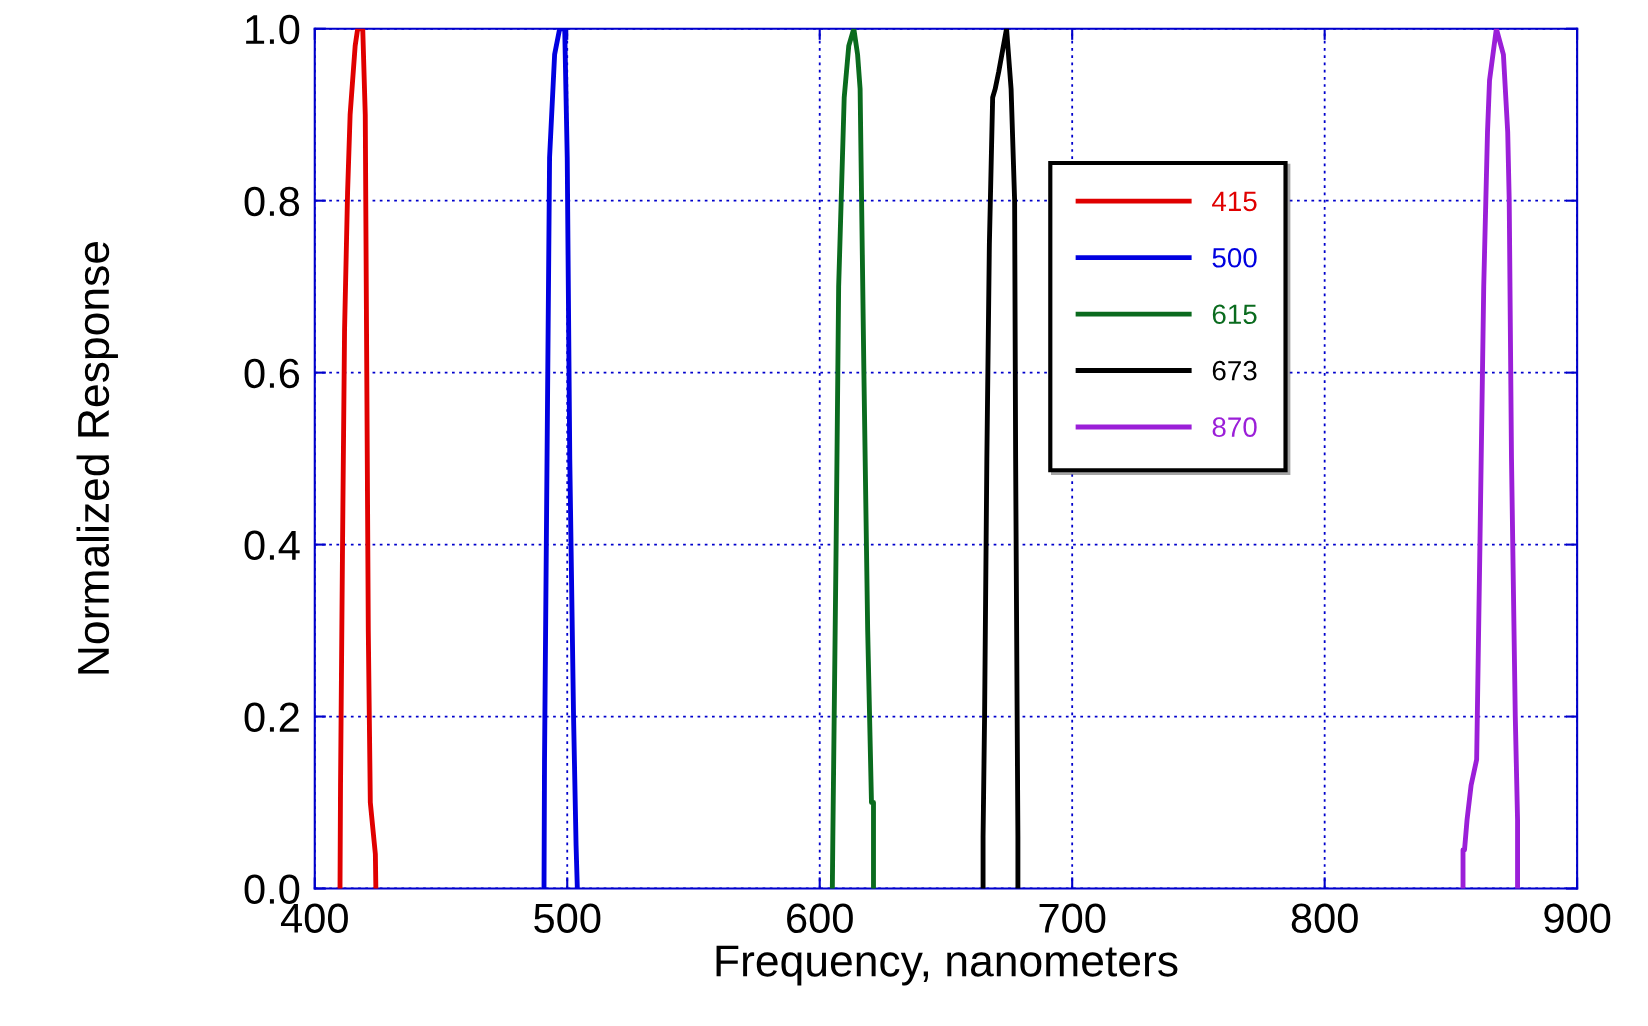 The height and width of the screenshot is (1026, 1648). What do you see at coordinates (1072, 918) in the screenshot?
I see `x-tick-label: 700` at bounding box center [1072, 918].